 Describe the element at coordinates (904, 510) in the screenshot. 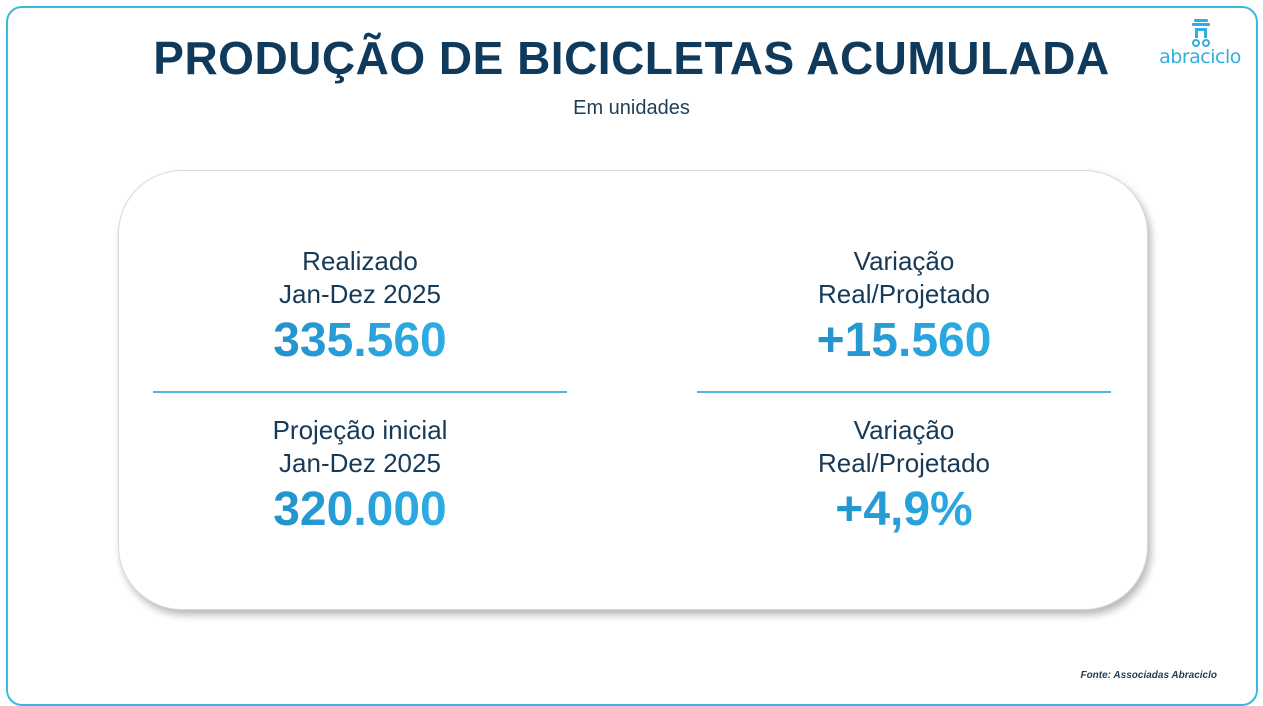

I see `metric-value: +4,9%` at that location.